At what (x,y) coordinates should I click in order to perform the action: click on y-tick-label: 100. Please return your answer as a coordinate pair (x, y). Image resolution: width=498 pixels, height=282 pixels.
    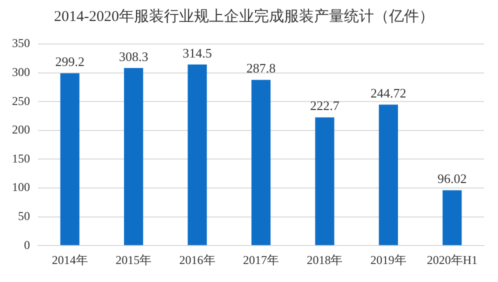
    Looking at the image, I should click on (21, 187).